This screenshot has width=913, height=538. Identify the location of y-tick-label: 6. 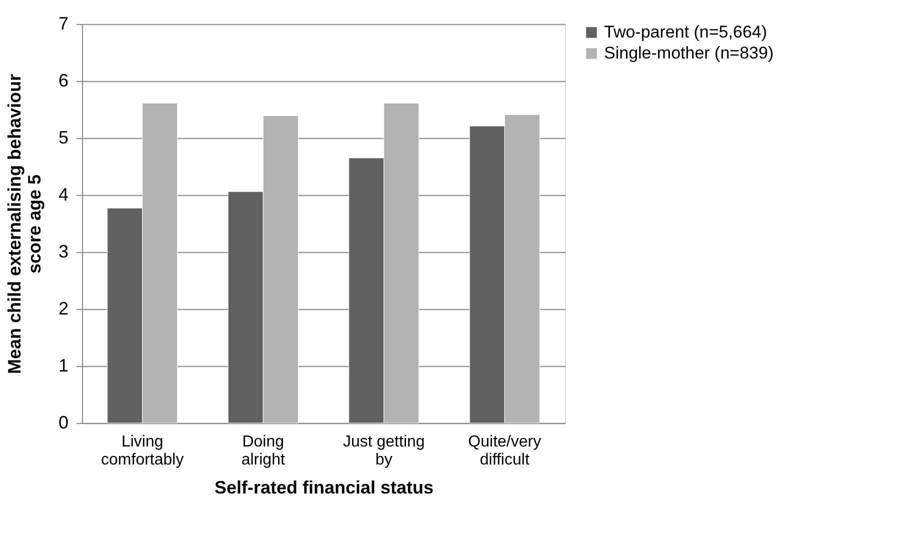
(63, 80).